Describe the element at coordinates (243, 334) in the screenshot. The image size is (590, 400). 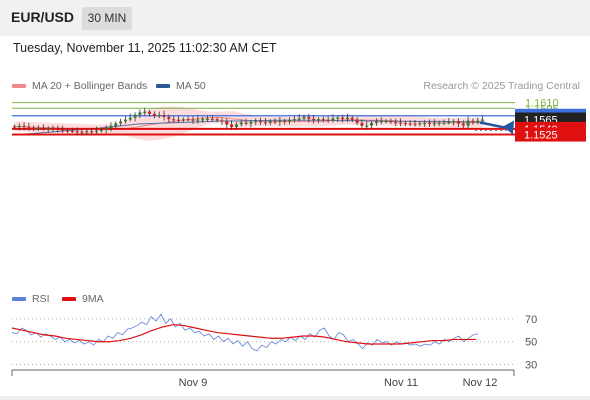
I see `rsi-ma-line` at that location.